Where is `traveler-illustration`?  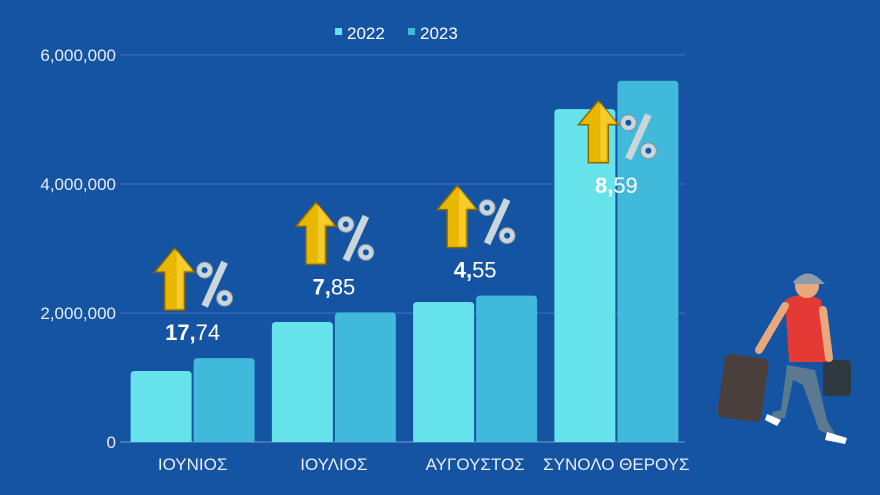
traveler-illustration is located at coordinates (784, 358).